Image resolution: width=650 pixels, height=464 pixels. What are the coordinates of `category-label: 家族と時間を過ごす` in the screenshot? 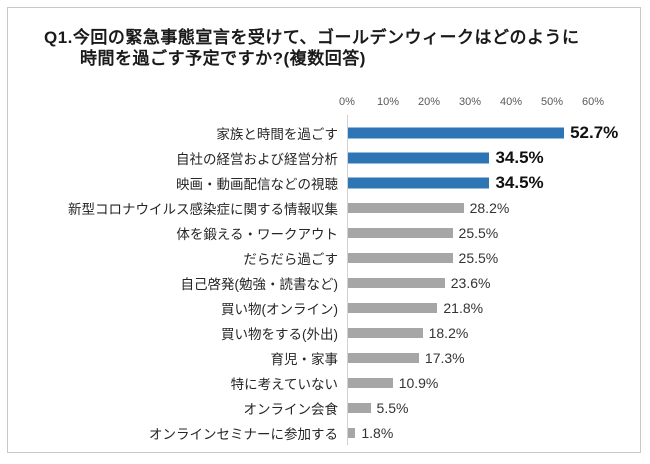 It's located at (277, 134).